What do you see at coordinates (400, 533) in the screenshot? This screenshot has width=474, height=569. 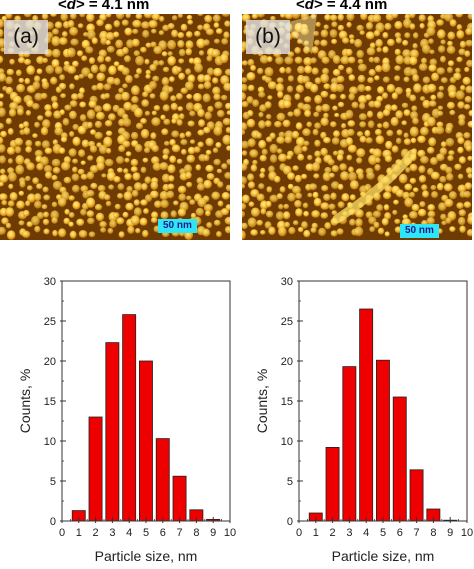 I see `x-tick-label: 6` at bounding box center [400, 533].